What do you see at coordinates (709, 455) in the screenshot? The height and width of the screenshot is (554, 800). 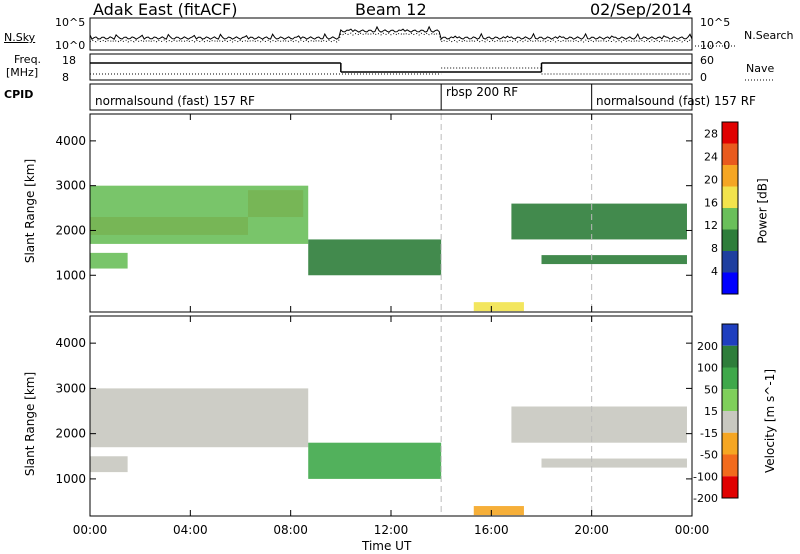 I see `velocity-colorbar-tick-5: -50` at bounding box center [709, 455].